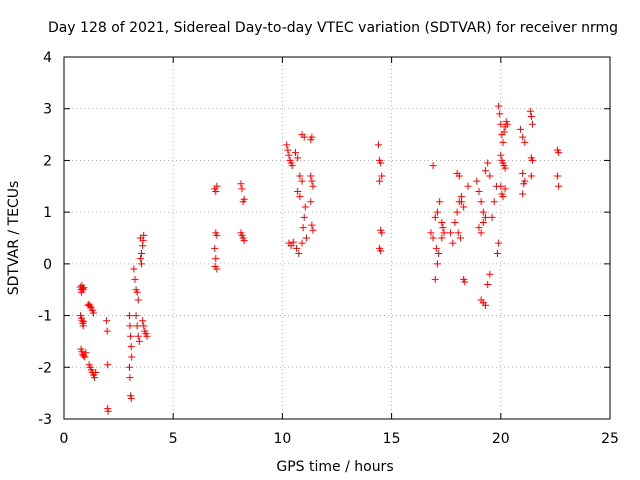 The width and height of the screenshot is (640, 480). What do you see at coordinates (501, 439) in the screenshot?
I see `x-tick-label: 20` at bounding box center [501, 439].